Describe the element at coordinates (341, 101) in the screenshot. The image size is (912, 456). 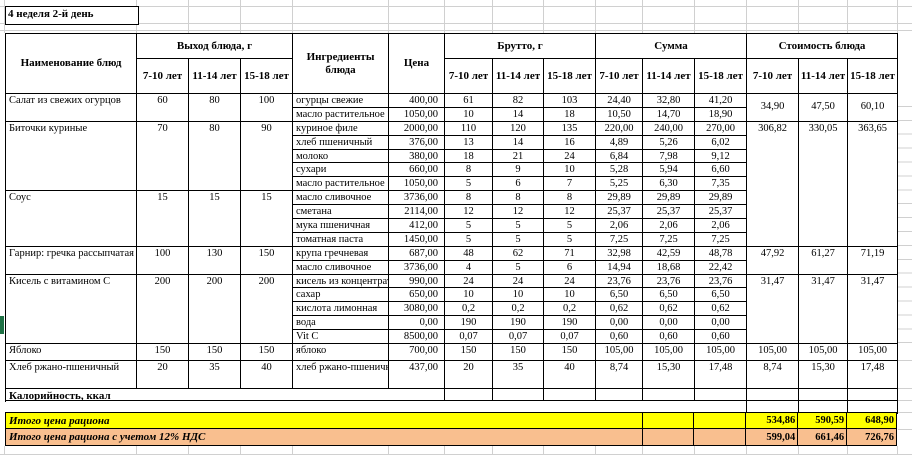
I see `ingredient-name-cell: огурцы свежие` at that location.